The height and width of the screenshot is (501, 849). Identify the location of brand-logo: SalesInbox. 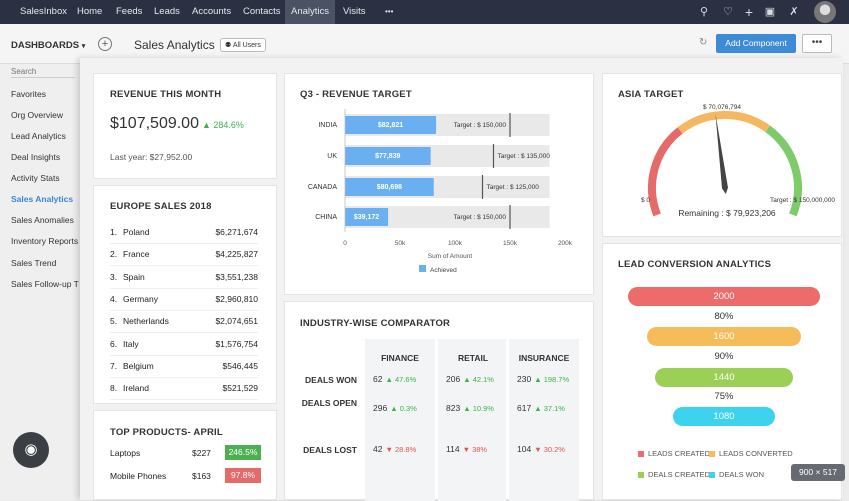
(44, 11).